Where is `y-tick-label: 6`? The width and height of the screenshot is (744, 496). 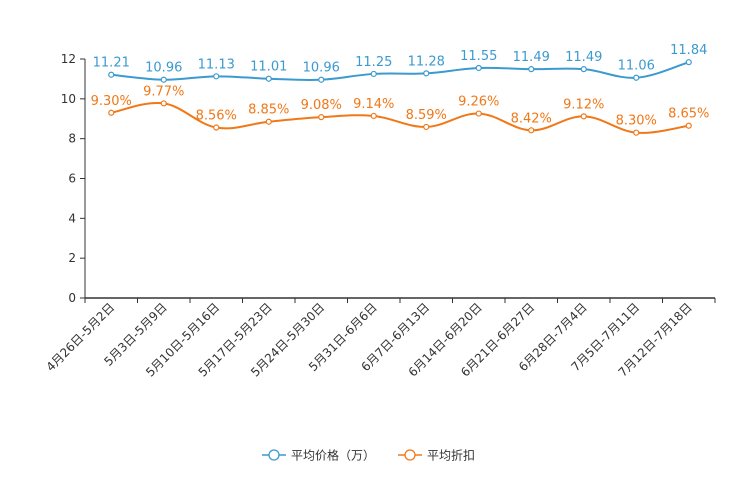
y-tick-label: 6 is located at coordinates (72, 179).